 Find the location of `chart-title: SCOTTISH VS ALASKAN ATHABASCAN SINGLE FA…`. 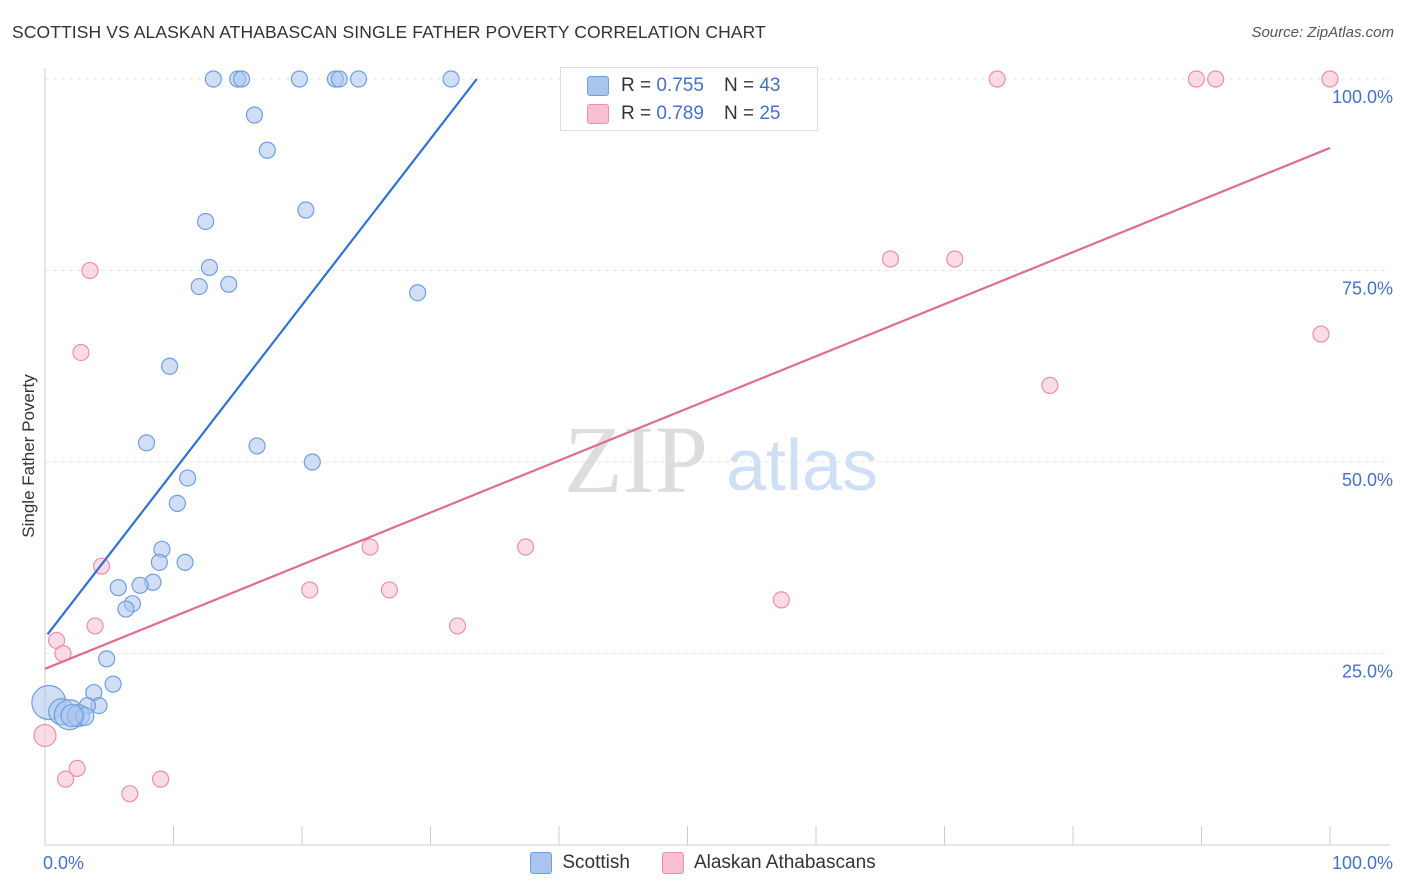

chart-title: SCOTTISH VS ALASKAN ATHABASCAN SINGLE FA… is located at coordinates (389, 32).